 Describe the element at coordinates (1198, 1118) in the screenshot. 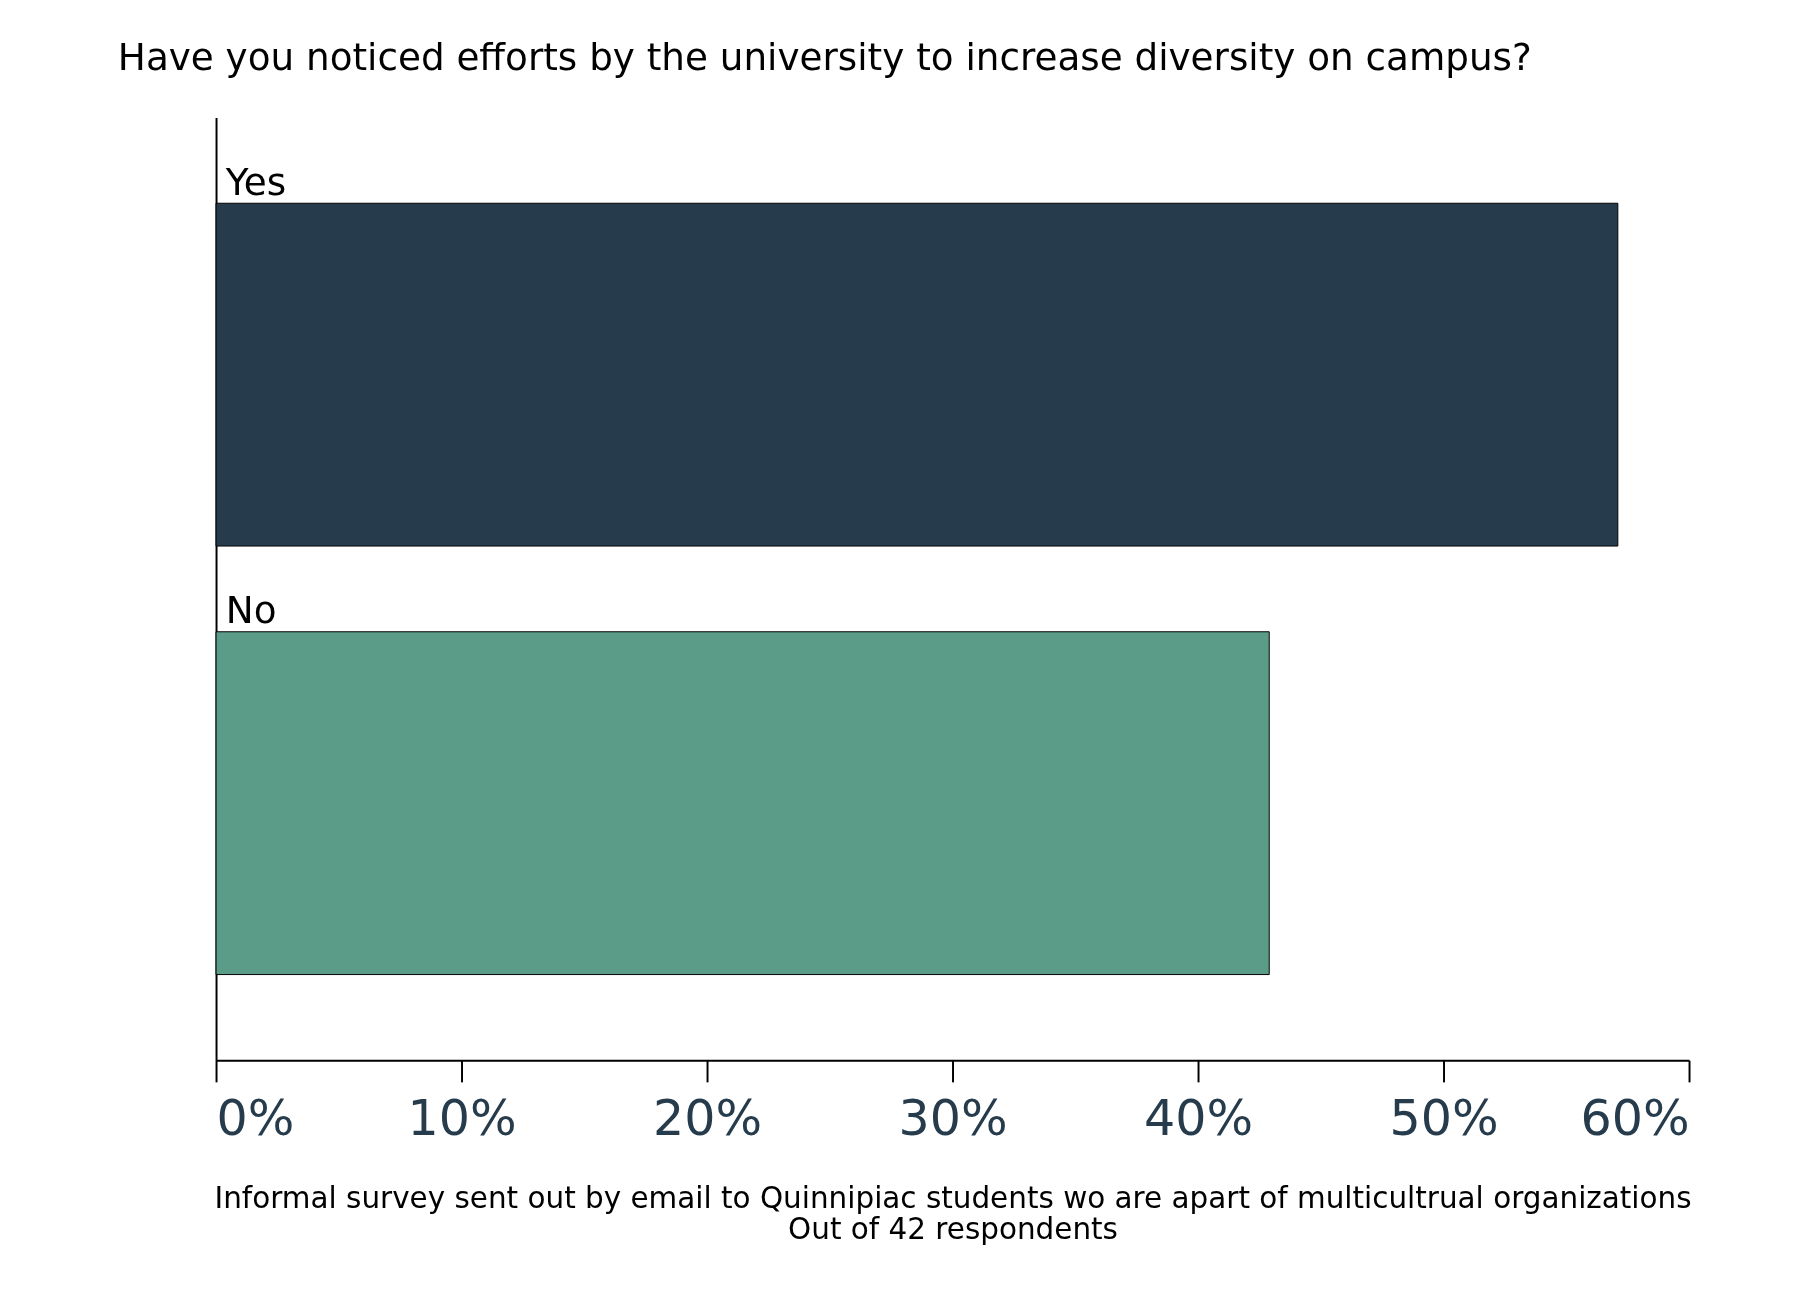

I see `x-tick-label: 40%` at that location.